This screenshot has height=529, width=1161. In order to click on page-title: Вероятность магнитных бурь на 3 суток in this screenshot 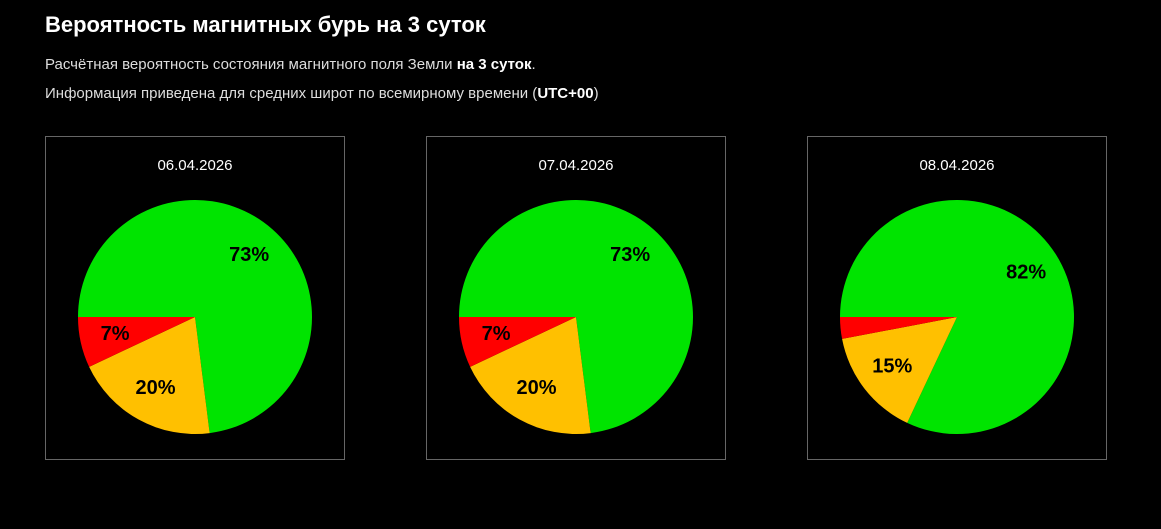, I will do `click(265, 24)`.